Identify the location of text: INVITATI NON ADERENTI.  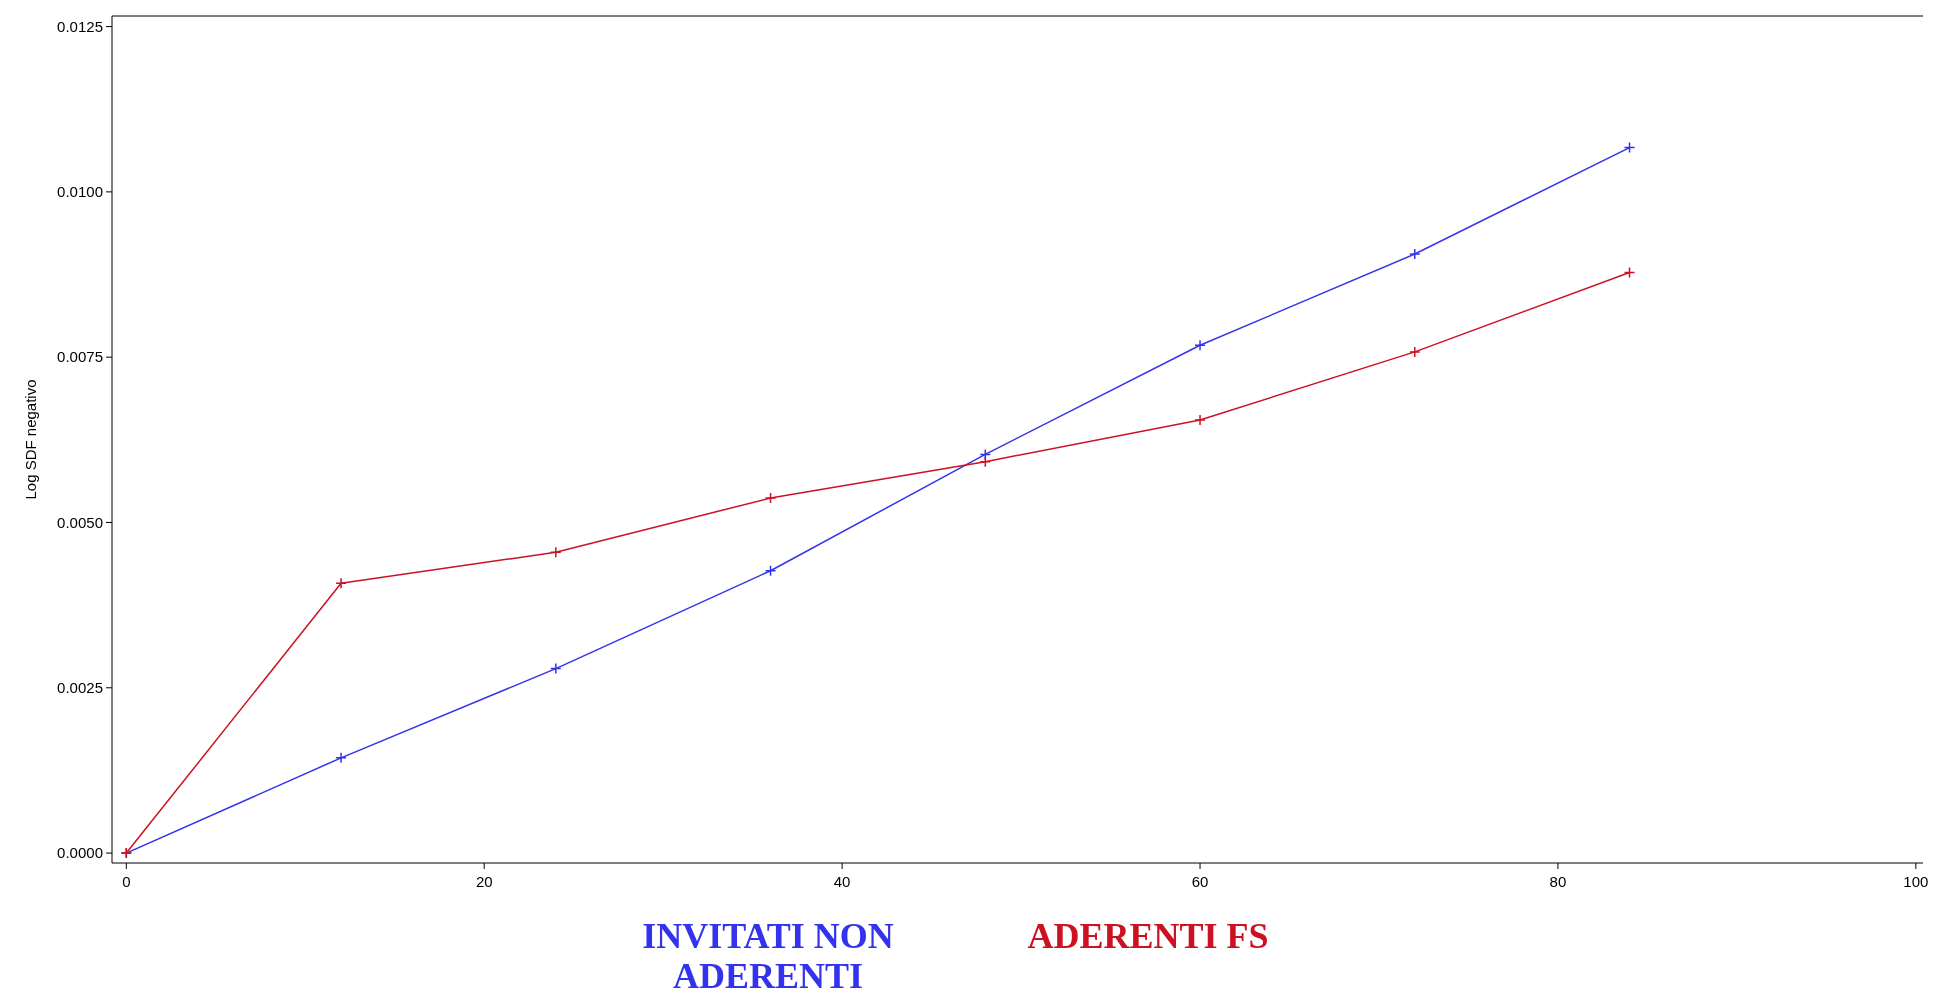
(768, 956).